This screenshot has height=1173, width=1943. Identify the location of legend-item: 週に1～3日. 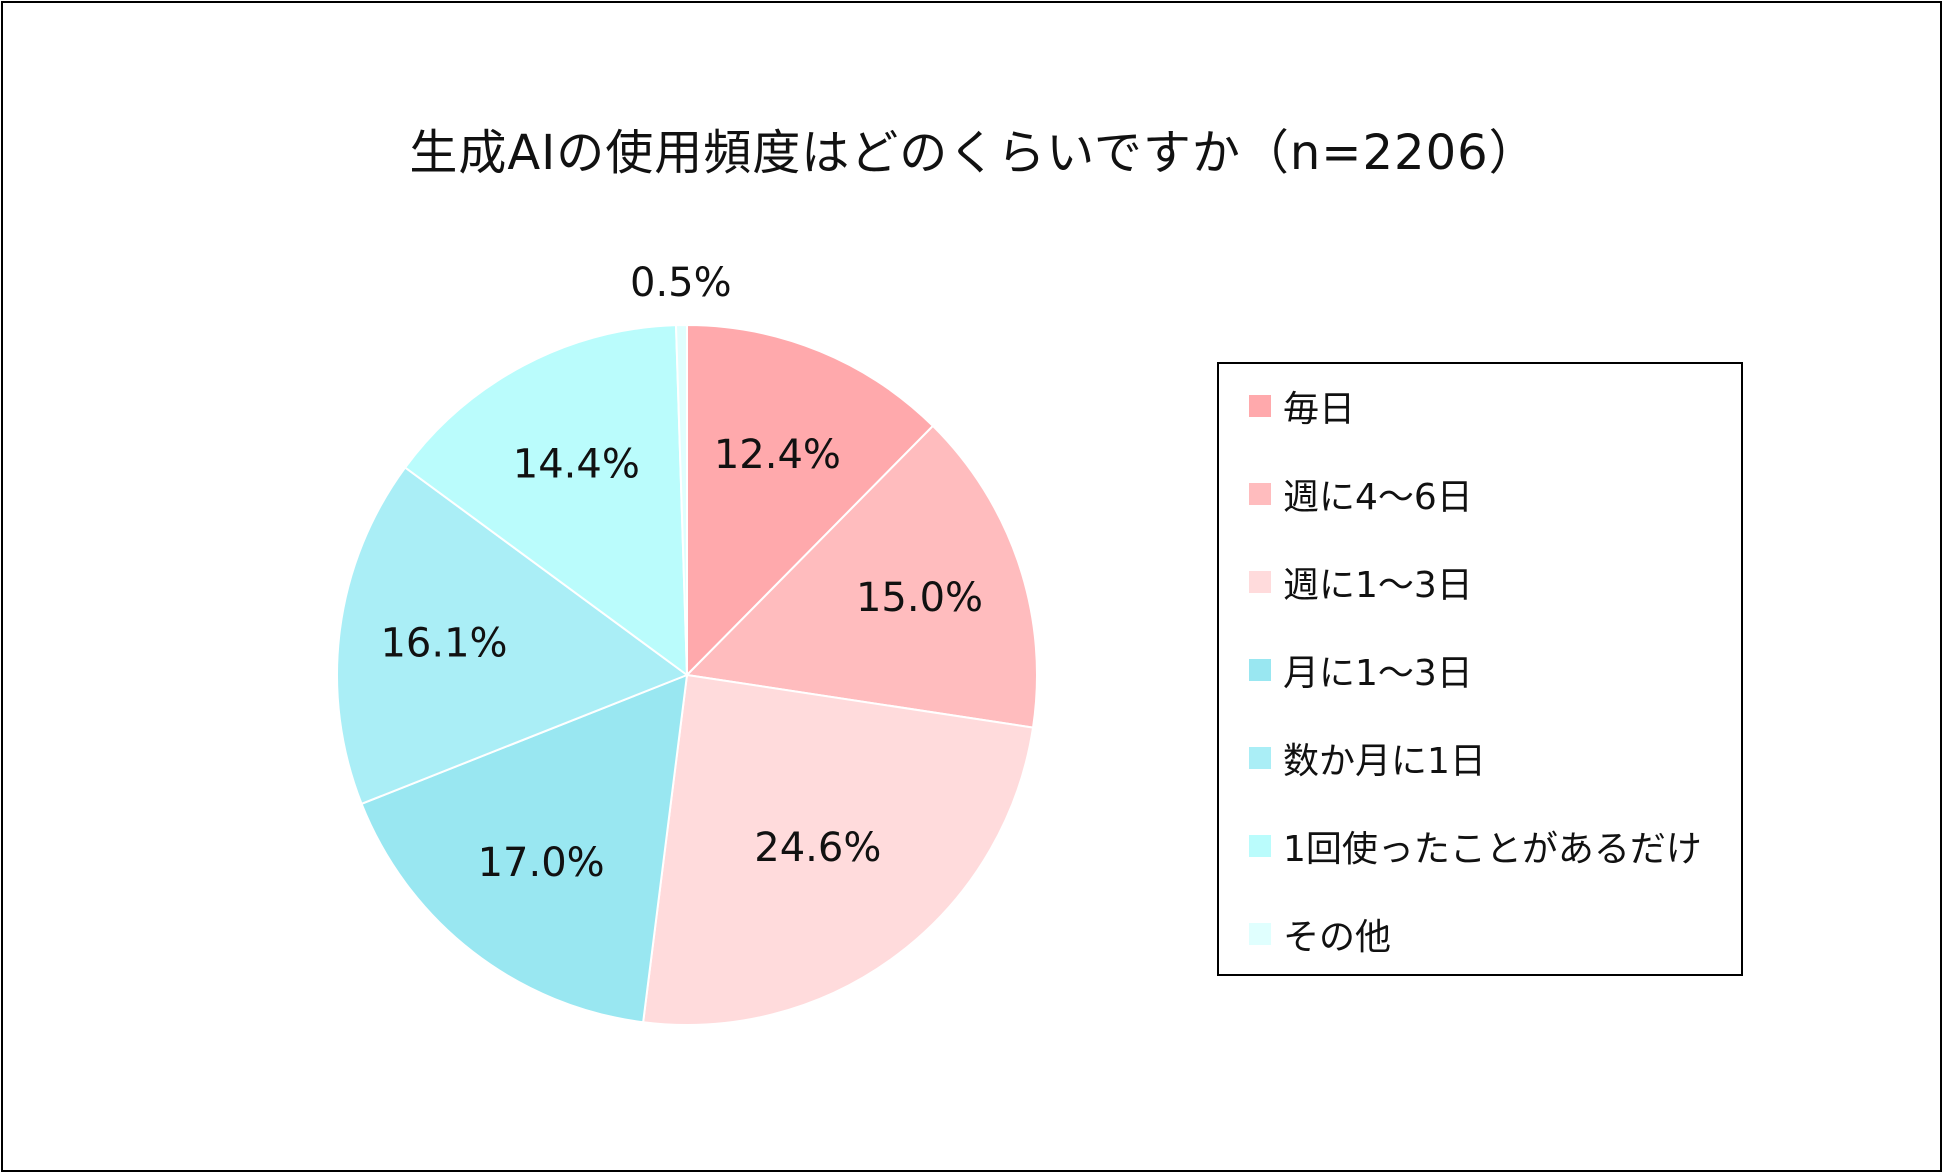
(1361, 584).